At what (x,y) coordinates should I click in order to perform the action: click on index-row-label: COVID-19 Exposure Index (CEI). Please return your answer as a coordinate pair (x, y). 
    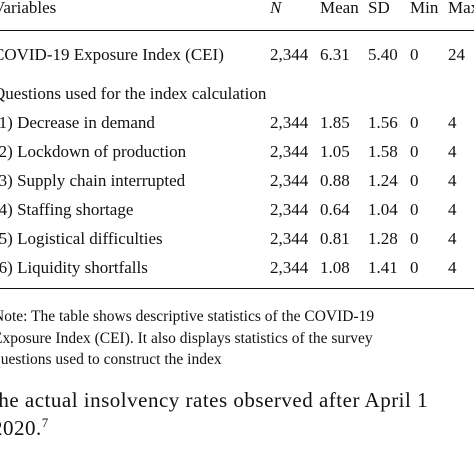
    Looking at the image, I should click on (112, 54).